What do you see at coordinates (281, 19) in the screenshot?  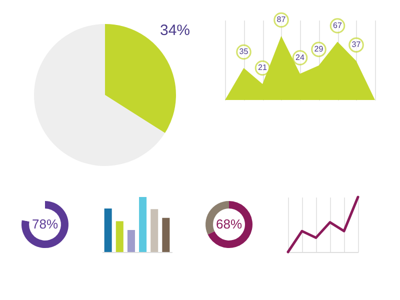 I see `text: 87` at bounding box center [281, 19].